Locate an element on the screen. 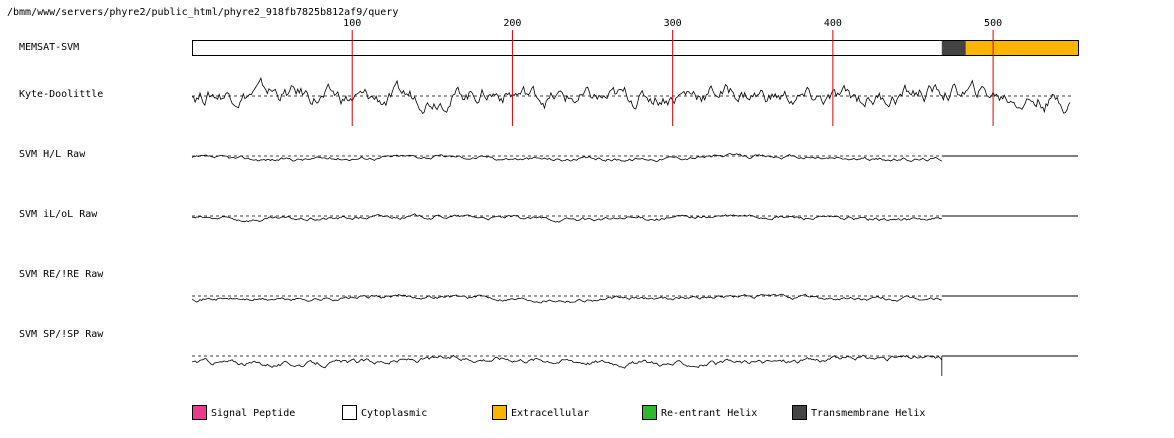  legend-label-3: Re-entrant Helix is located at coordinates (709, 413).